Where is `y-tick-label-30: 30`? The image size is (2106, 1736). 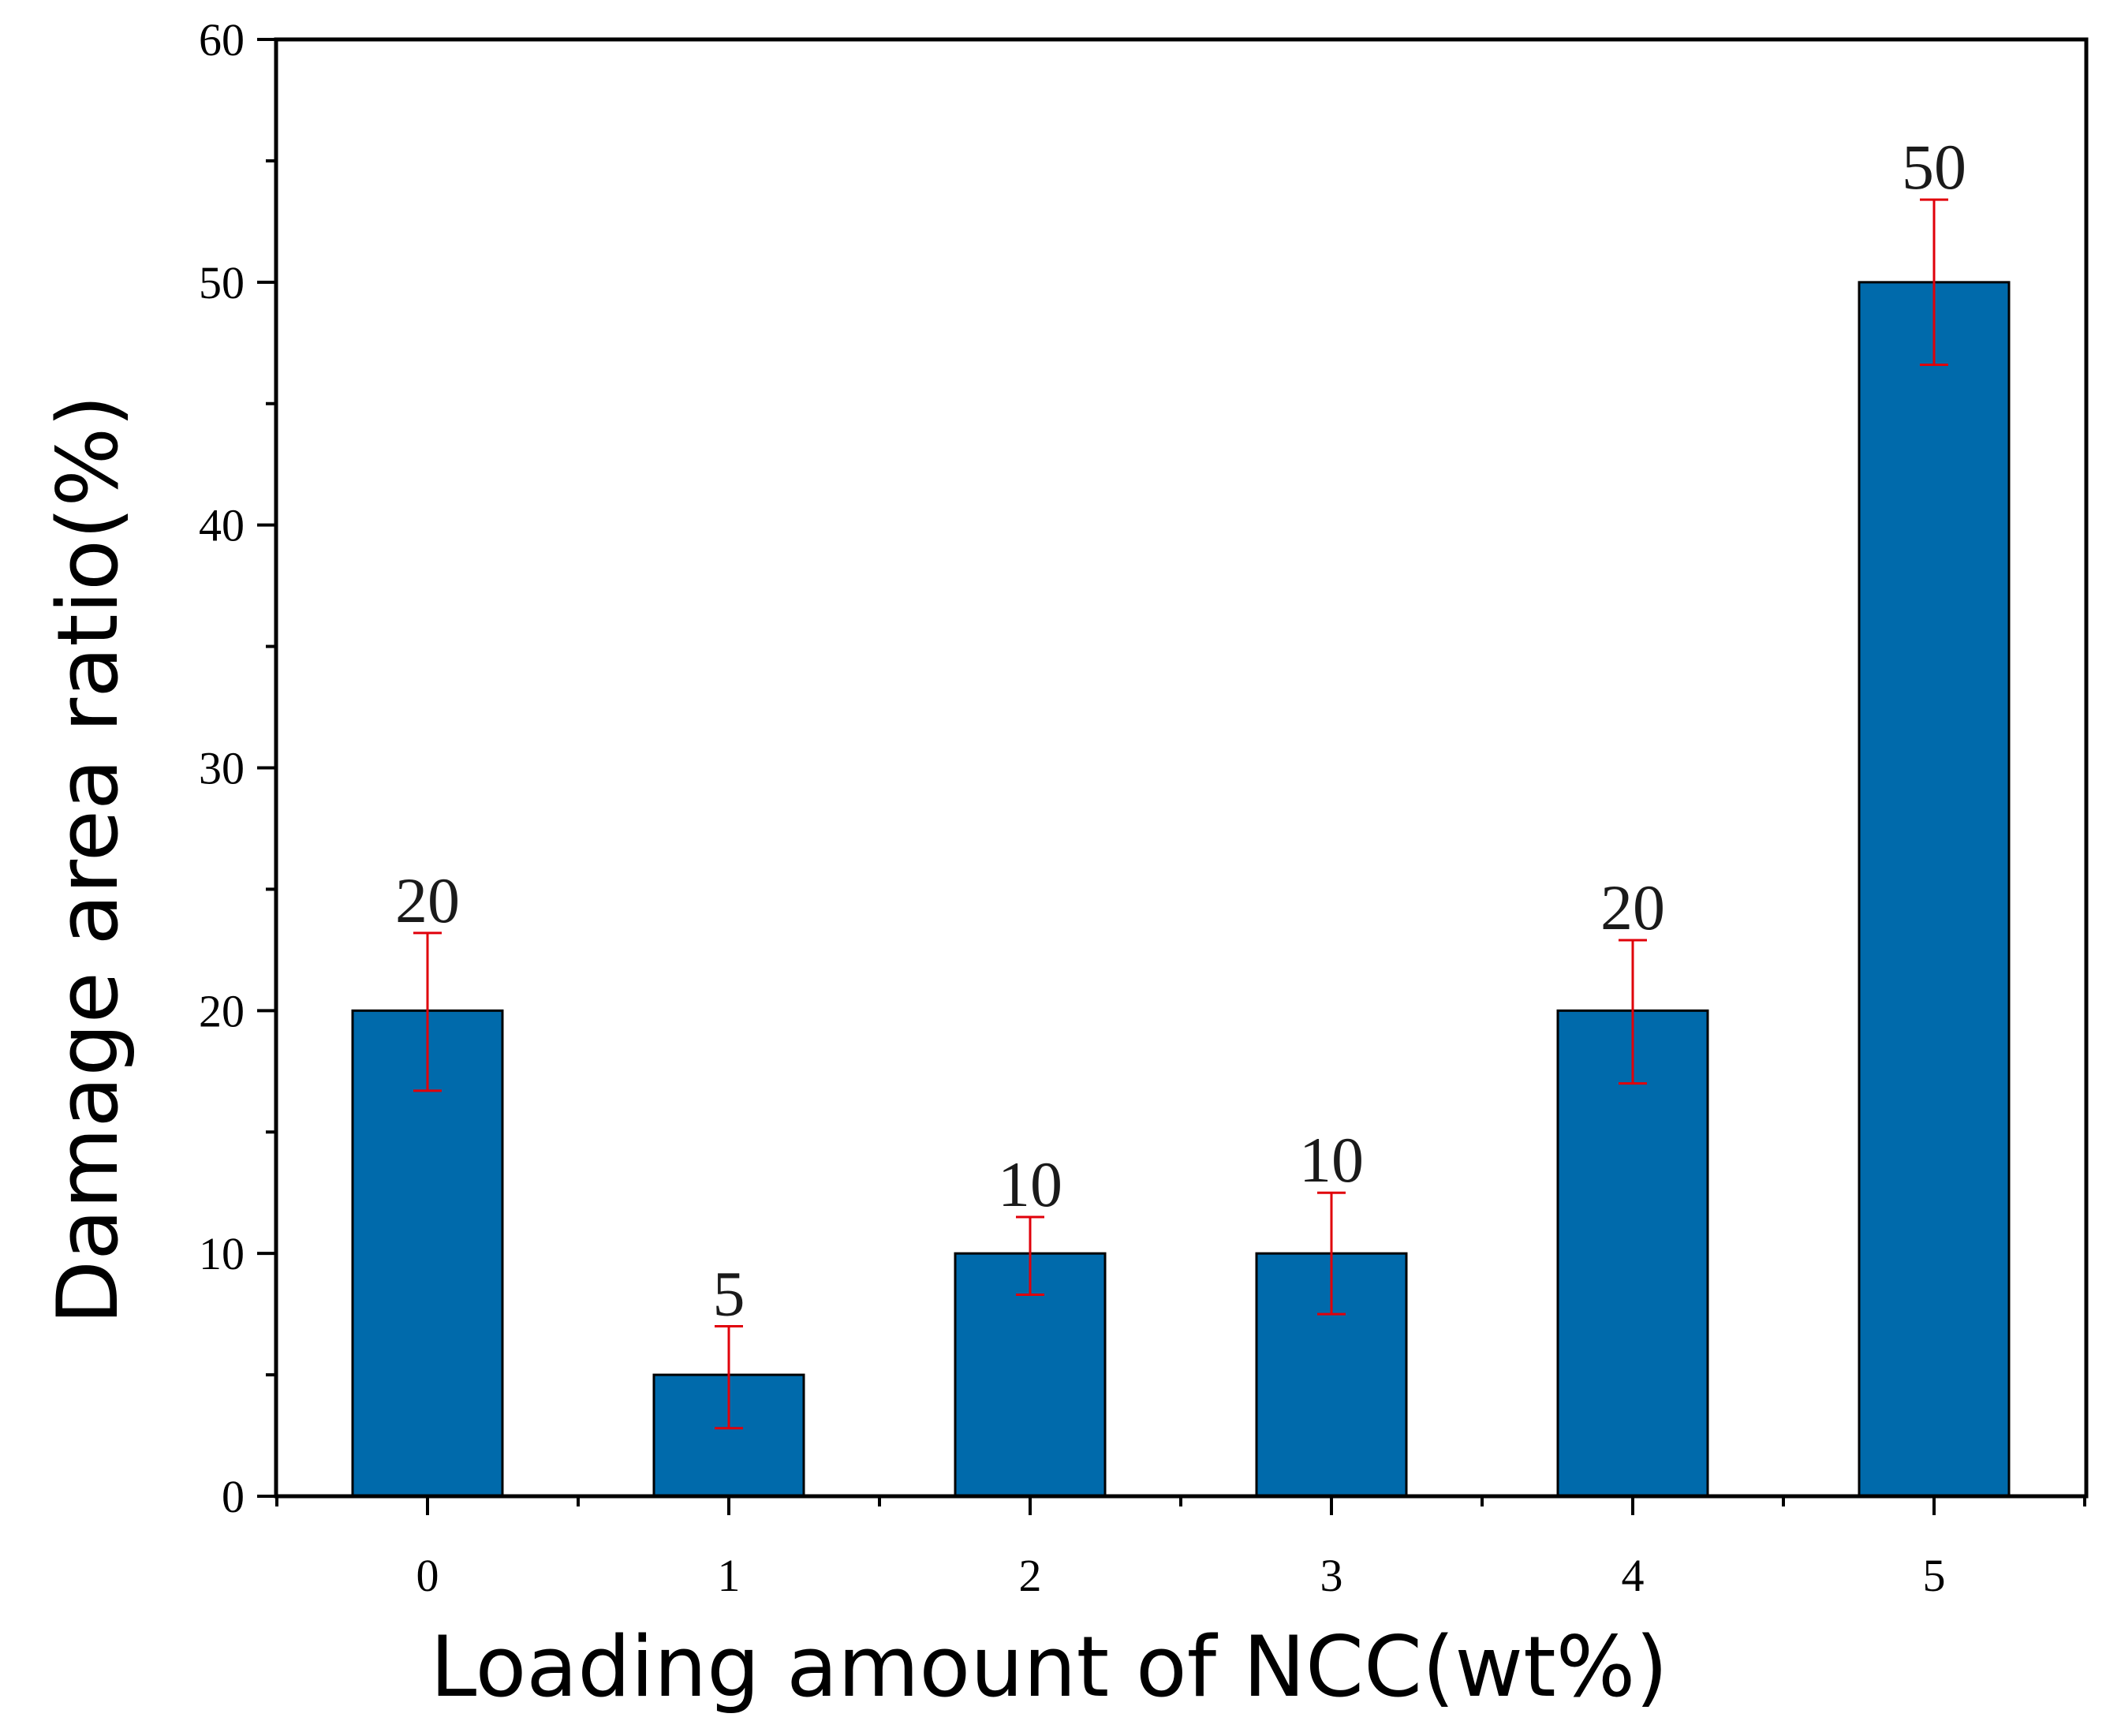 y-tick-label-30: 30 is located at coordinates (222, 768).